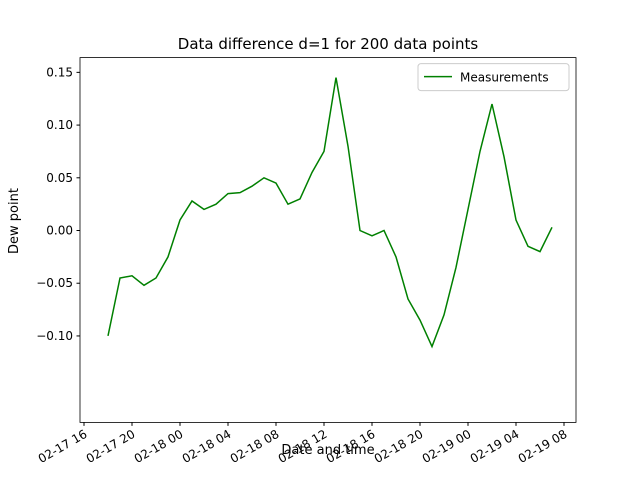 The image size is (640, 480). I want to click on legend: Measurements, so click(493, 77).